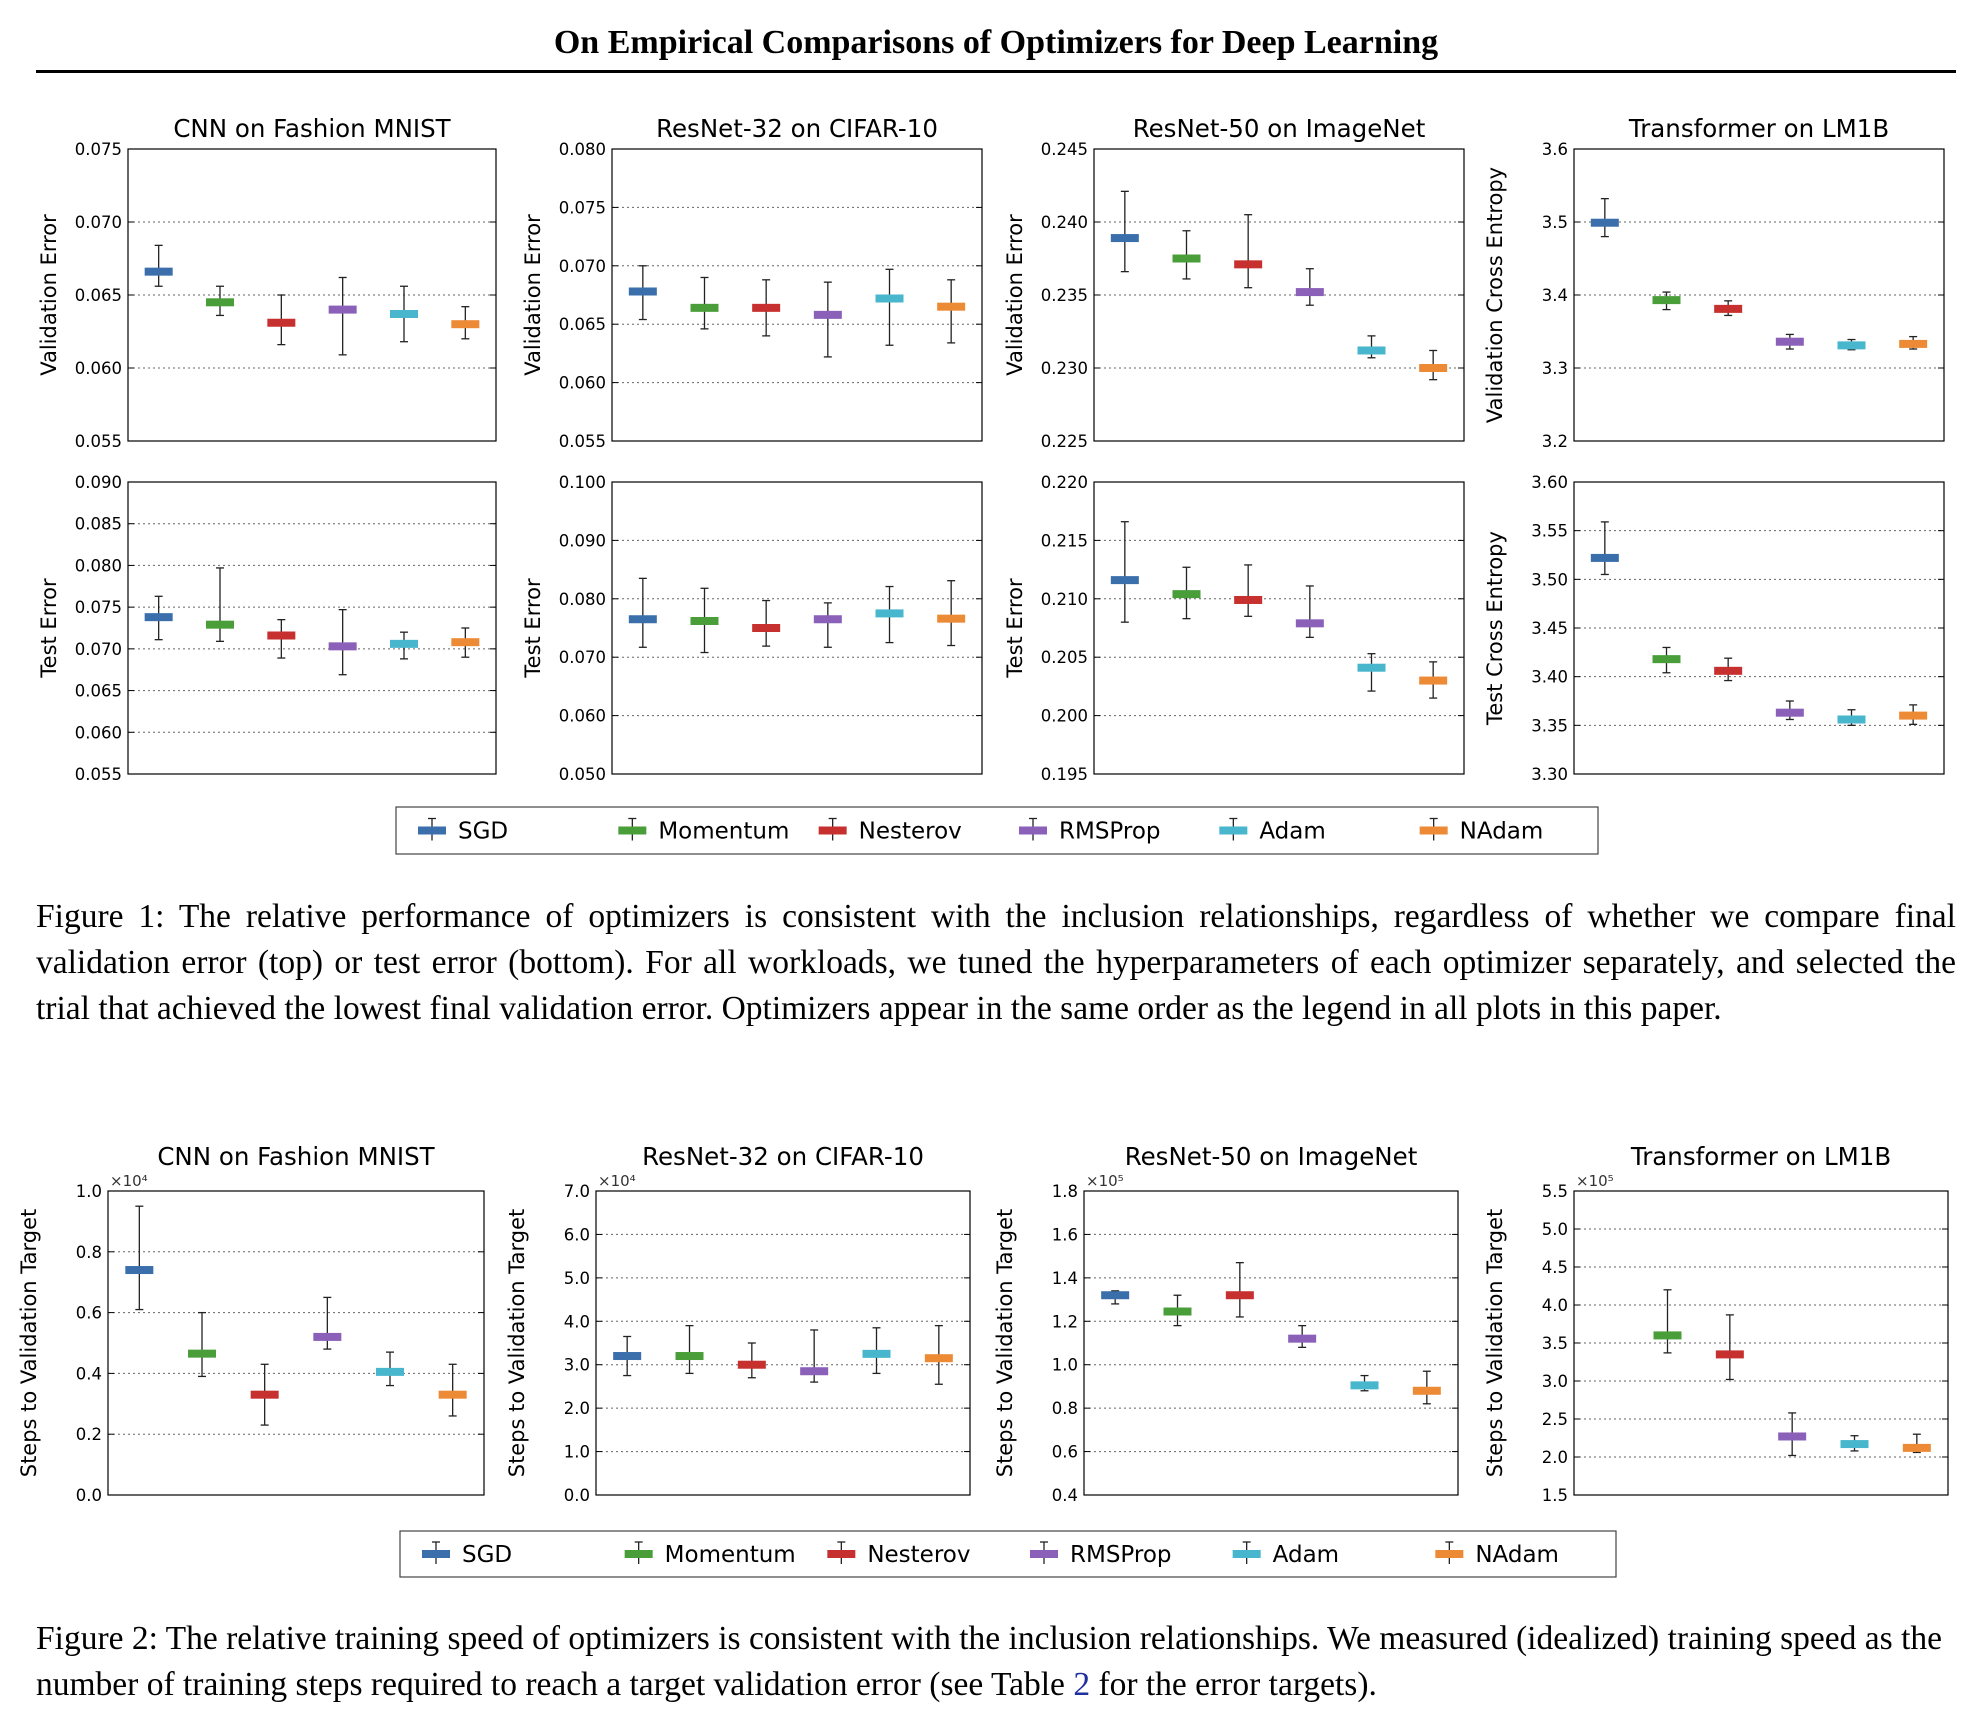  Describe the element at coordinates (1082, 1684) in the screenshot. I see `table-reference-link: 2` at that location.